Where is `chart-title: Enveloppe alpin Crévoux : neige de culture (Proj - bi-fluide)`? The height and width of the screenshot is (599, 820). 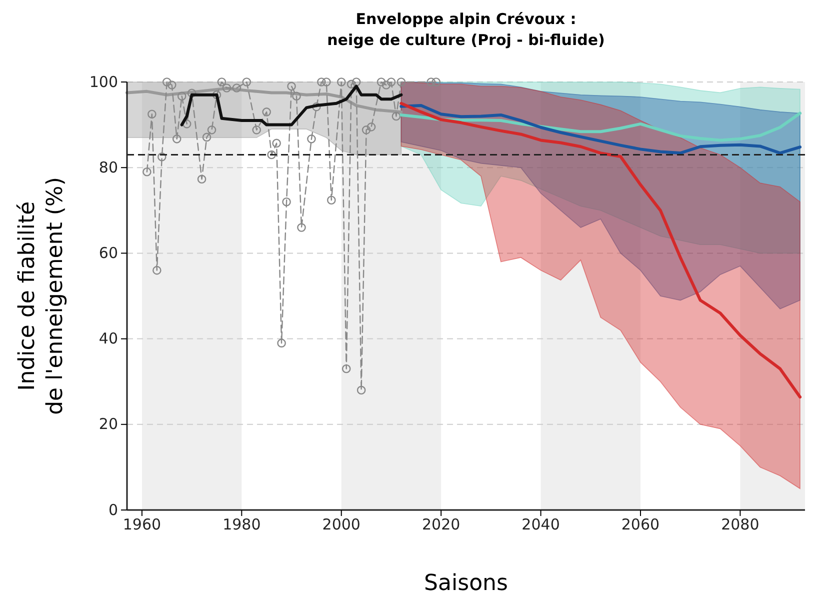
chart-title: Enveloppe alpin Crévoux : neige de culture (Proj - bi-fluide) is located at coordinates (466, 29).